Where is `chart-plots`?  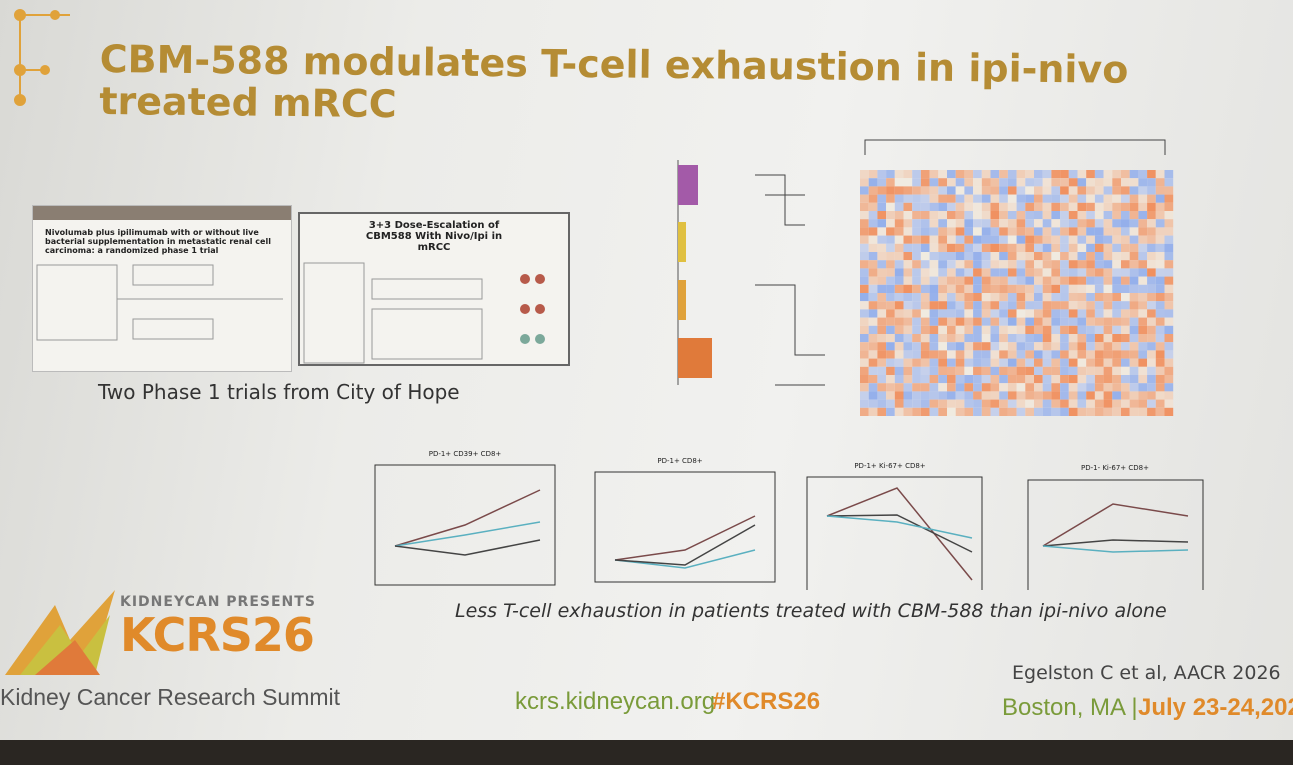 chart-plots is located at coordinates (789, 527).